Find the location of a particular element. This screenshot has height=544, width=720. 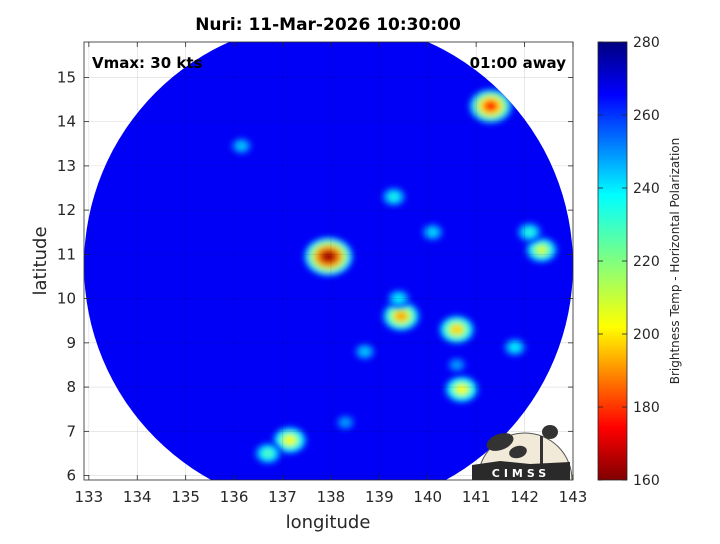

time-away-annotation: 01:00 away is located at coordinates (518, 63).